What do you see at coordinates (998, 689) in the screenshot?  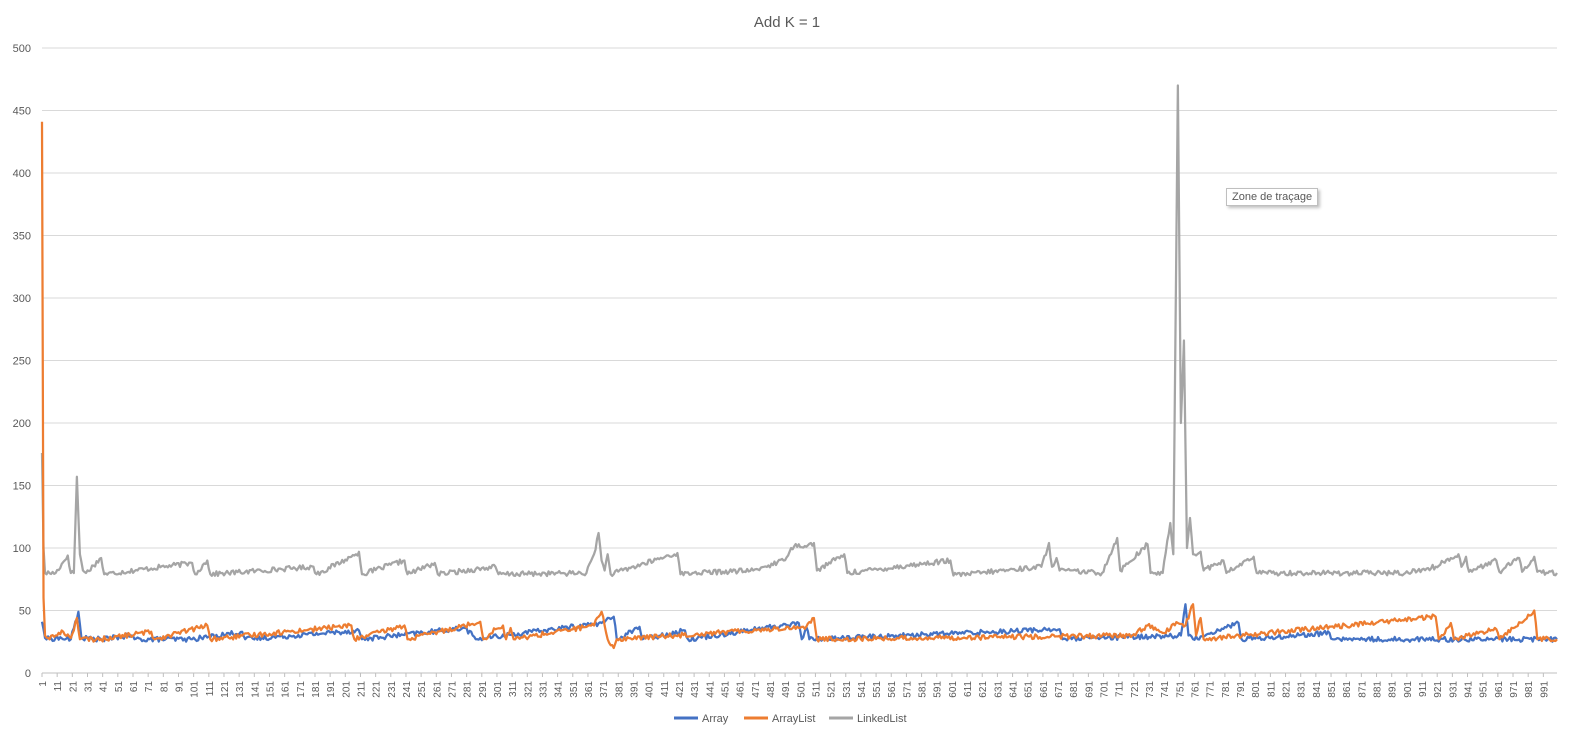 I see `x-tick-label: 631` at bounding box center [998, 689].